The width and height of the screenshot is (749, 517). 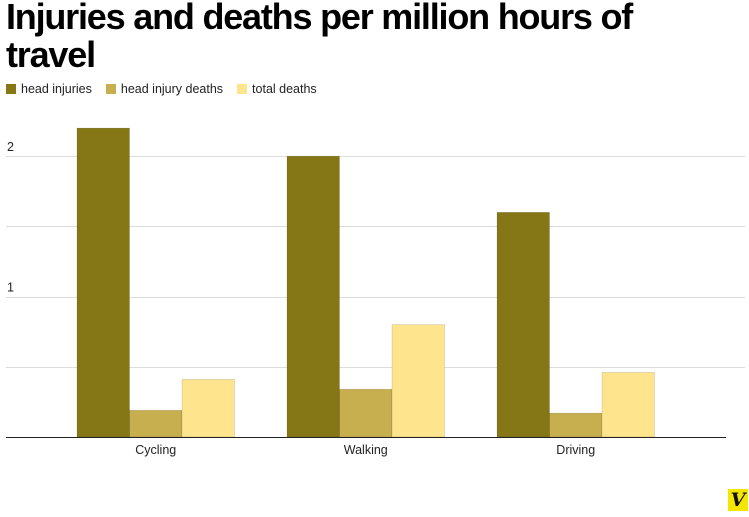 I want to click on legend-item-total-deaths: total deaths, so click(x=277, y=89).